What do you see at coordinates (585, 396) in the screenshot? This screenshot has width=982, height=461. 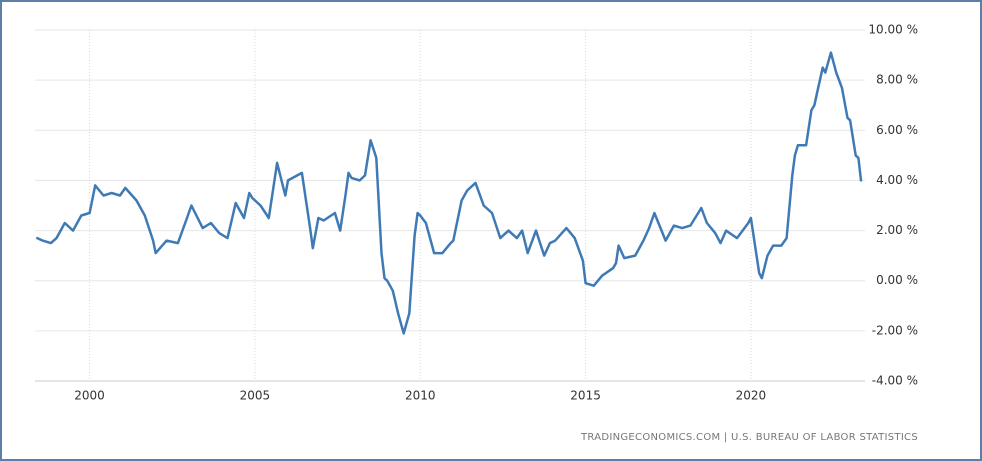 I see `x-tick-label: 2015` at bounding box center [585, 396].